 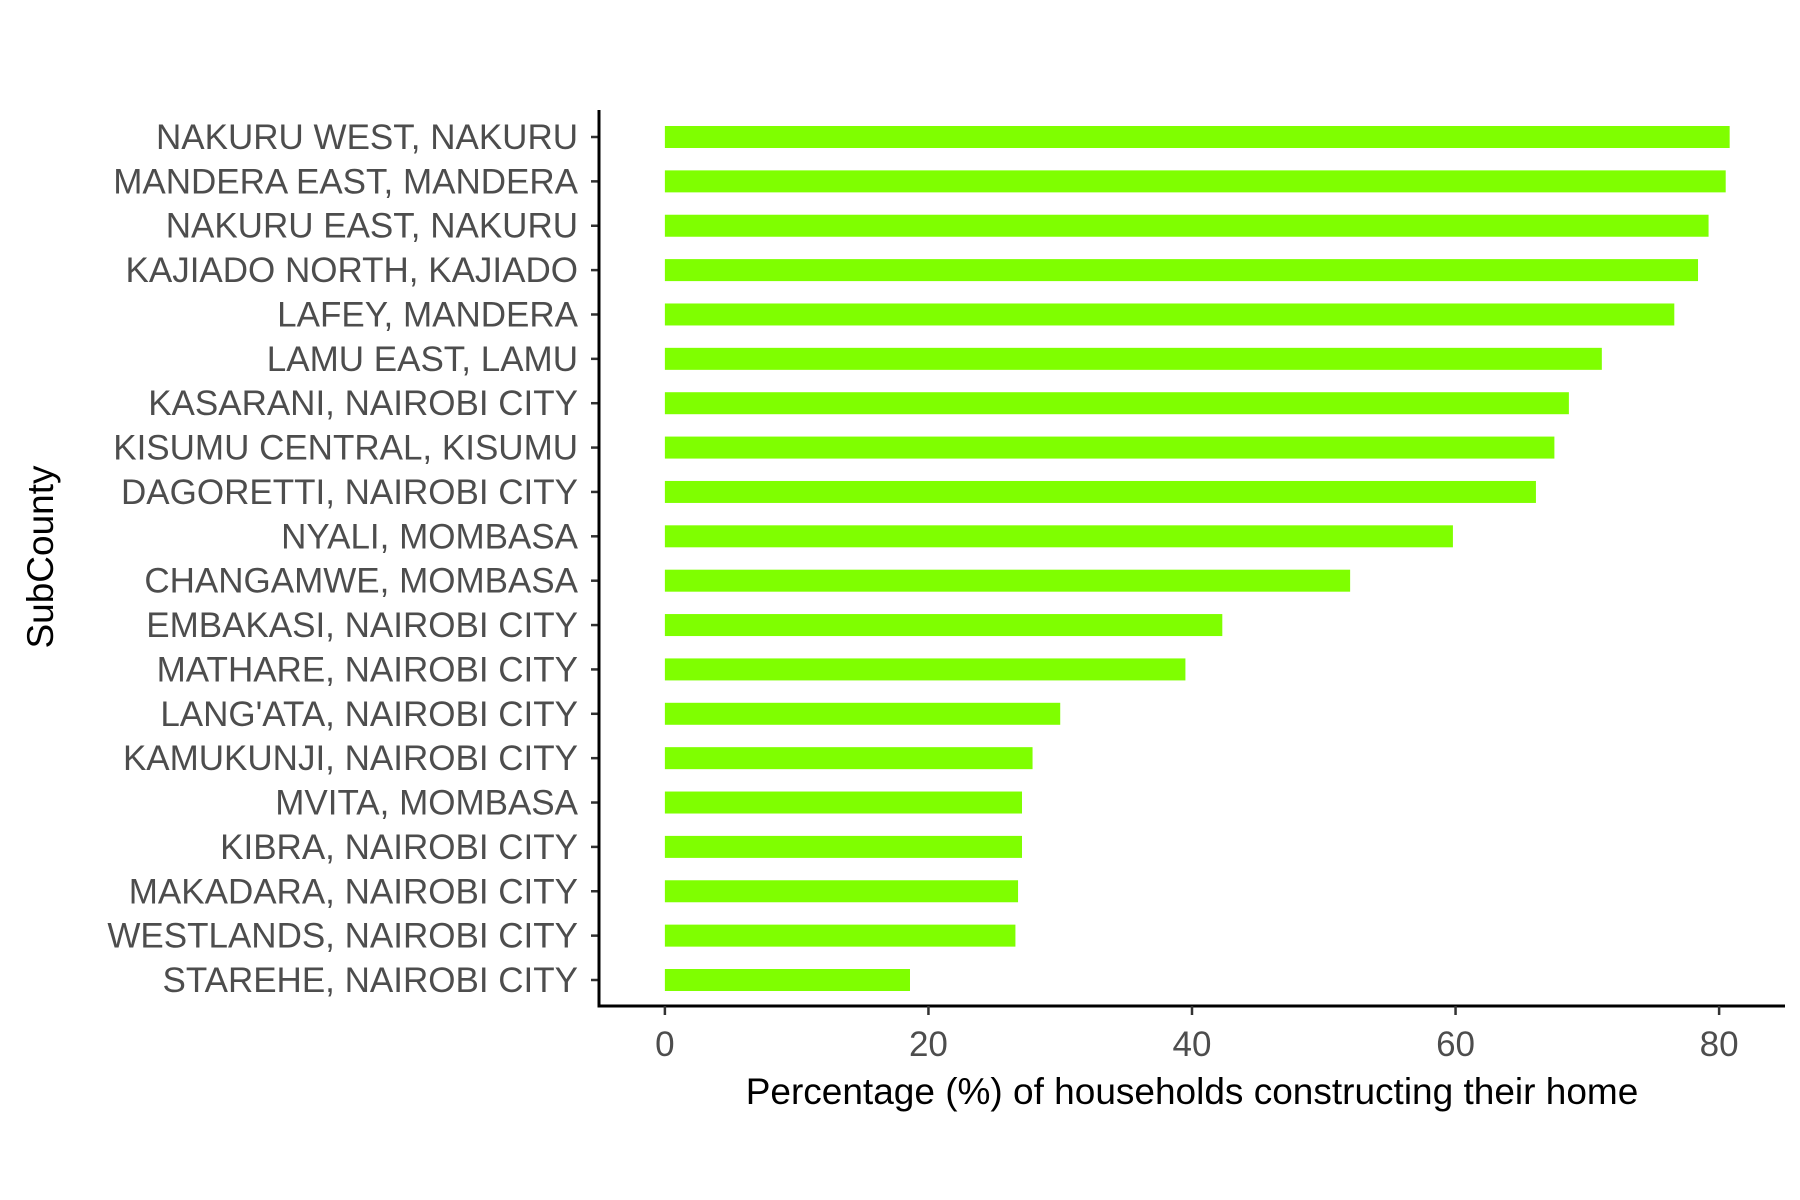 I want to click on x-tick-label: 80, so click(x=1719, y=1044).